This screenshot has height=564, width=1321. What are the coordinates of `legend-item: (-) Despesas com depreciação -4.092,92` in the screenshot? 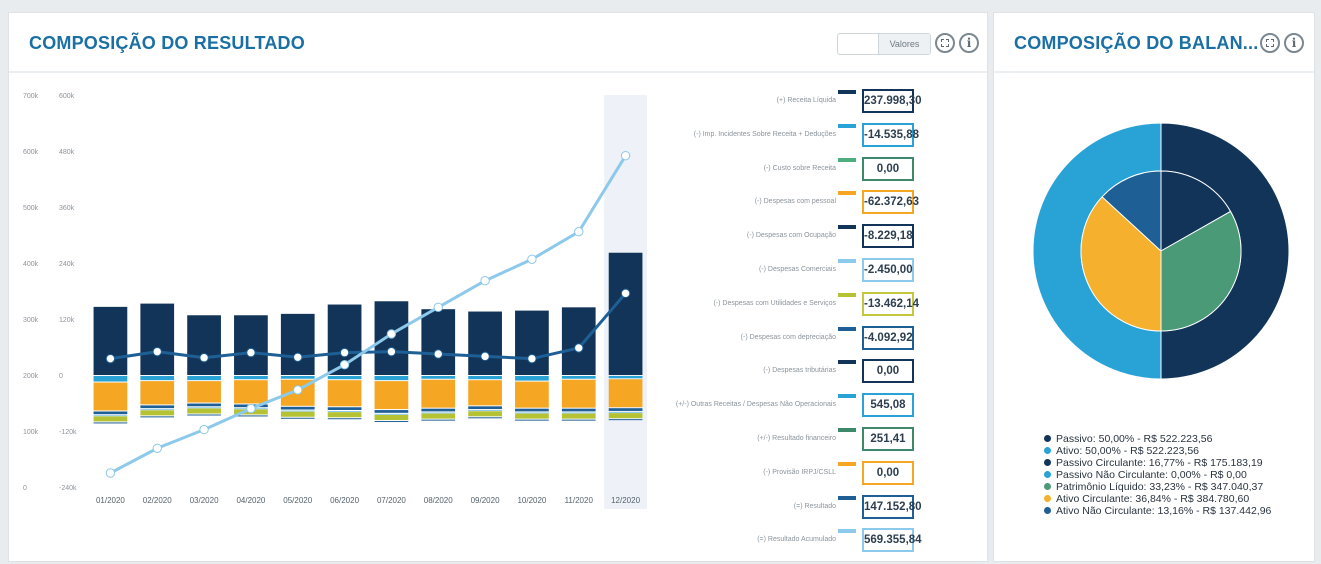 It's located at (761, 337).